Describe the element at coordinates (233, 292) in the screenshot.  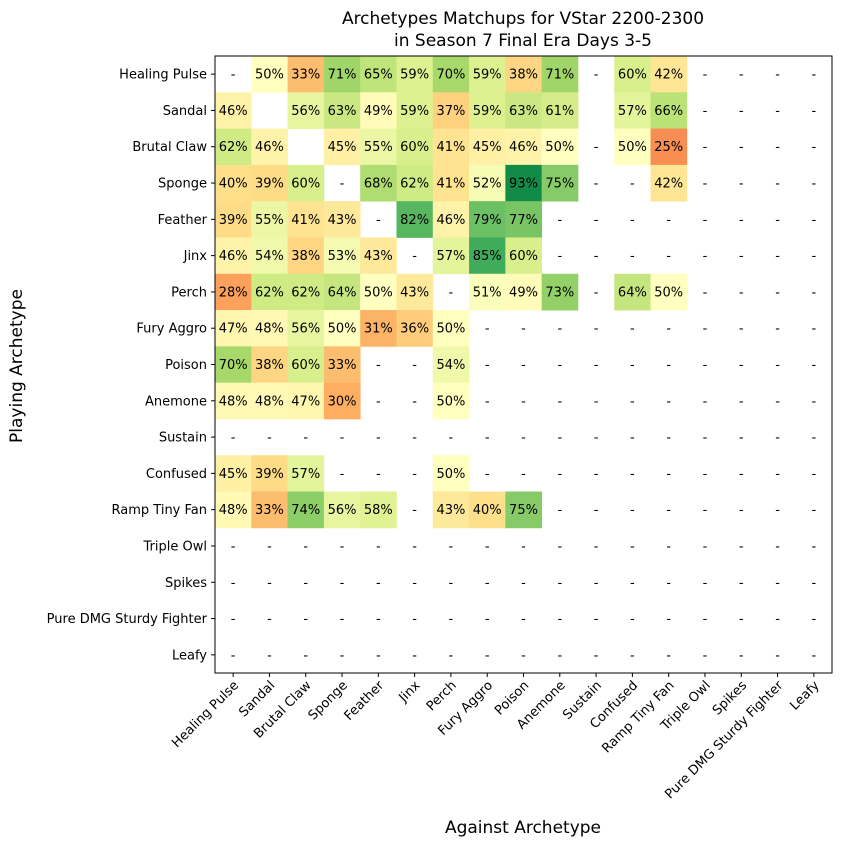
I see `cell-value-label: 28%` at that location.